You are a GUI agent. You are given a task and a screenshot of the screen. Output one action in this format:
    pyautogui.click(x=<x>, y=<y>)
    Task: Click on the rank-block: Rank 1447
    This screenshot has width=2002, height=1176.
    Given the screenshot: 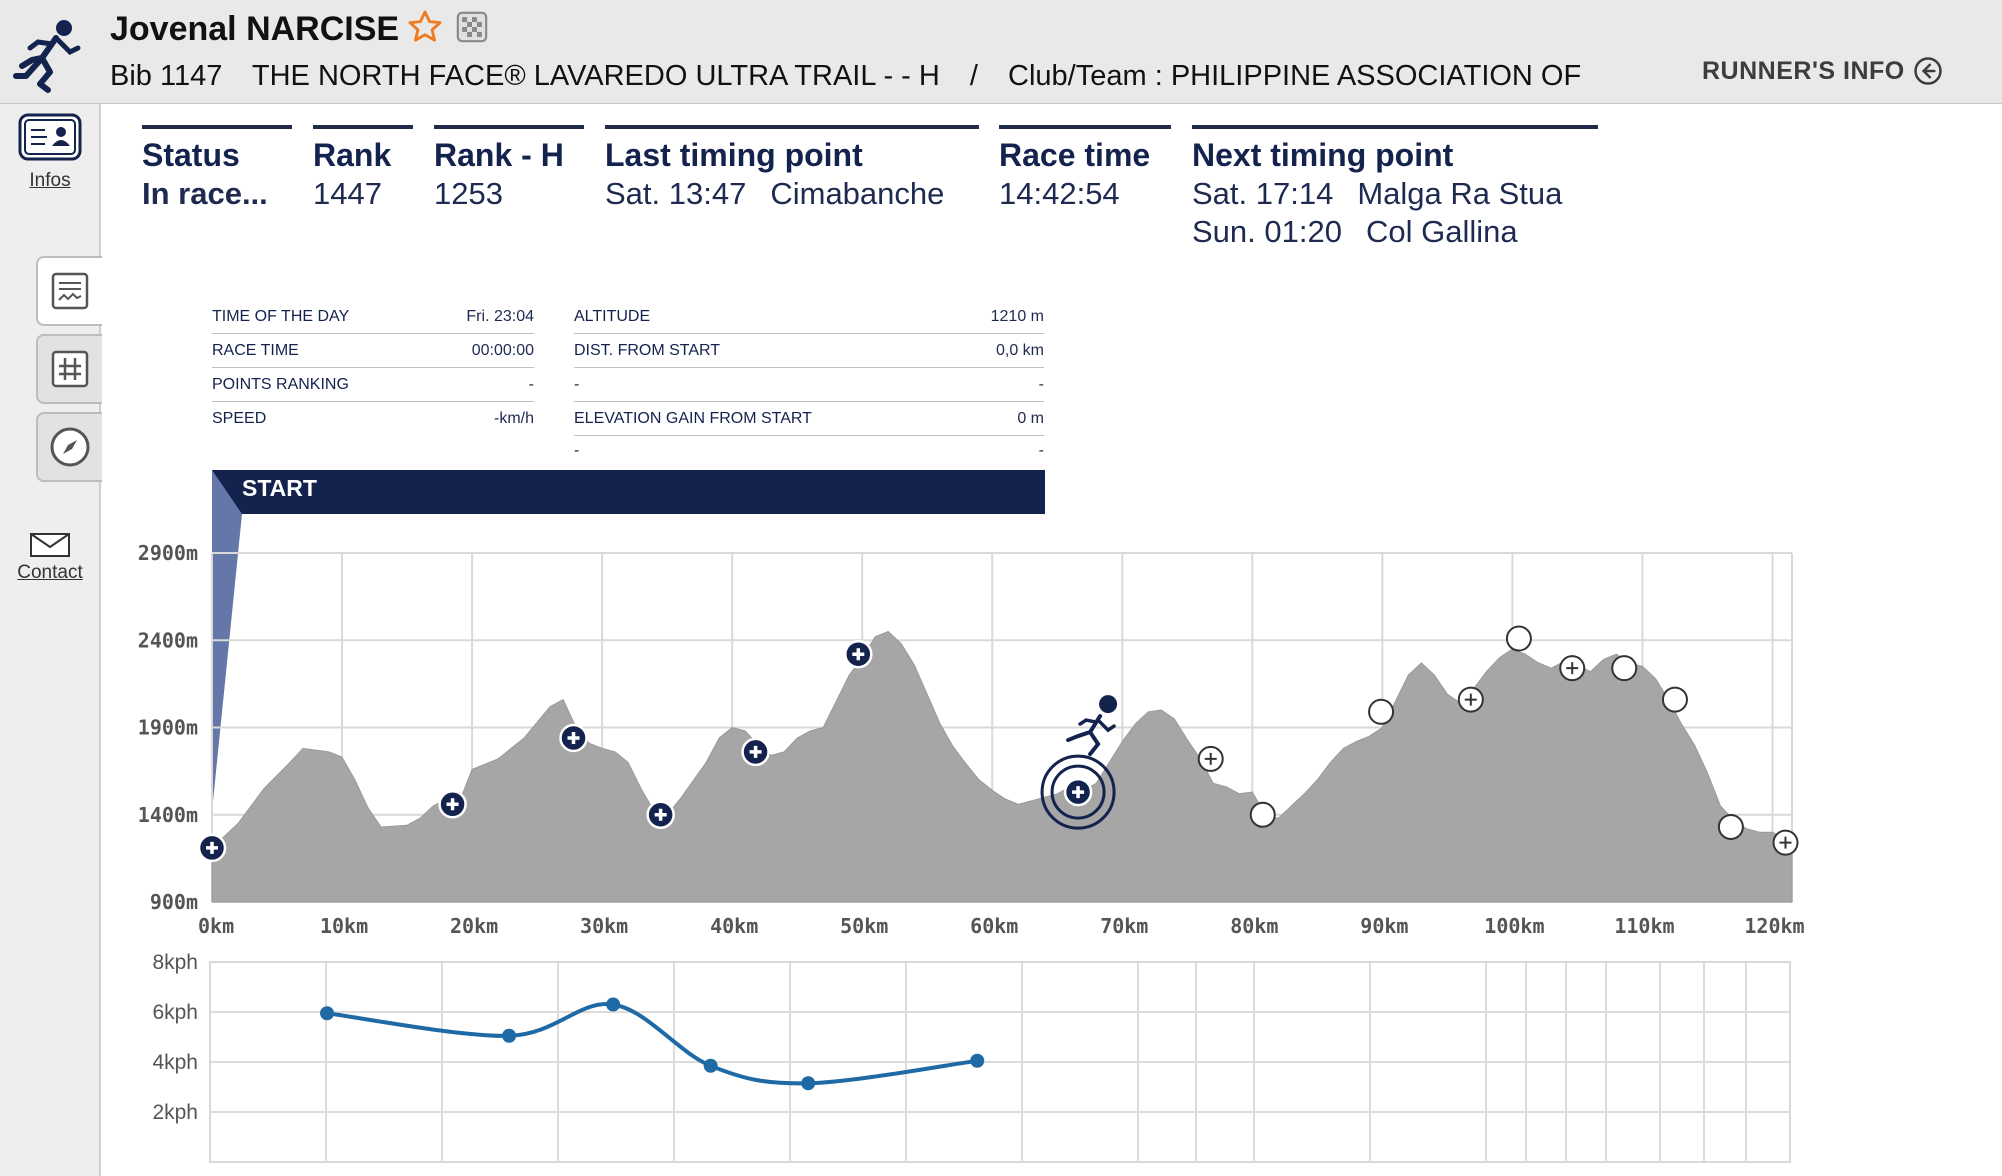 What is the action you would take?
    pyautogui.click(x=363, y=168)
    